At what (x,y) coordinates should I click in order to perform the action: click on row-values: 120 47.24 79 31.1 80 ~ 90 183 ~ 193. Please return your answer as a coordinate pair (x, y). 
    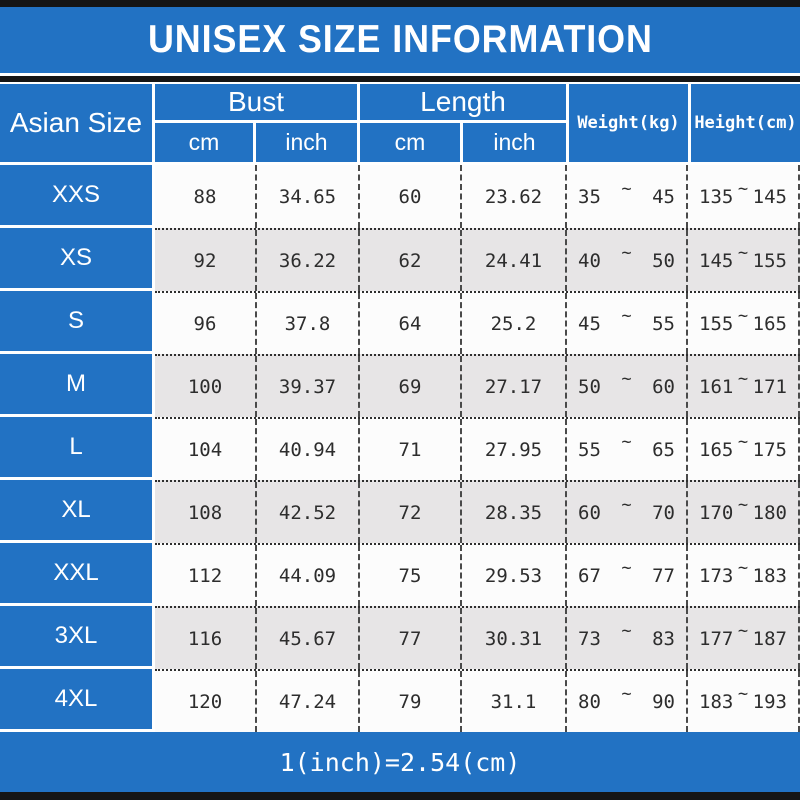
    Looking at the image, I should click on (477, 700).